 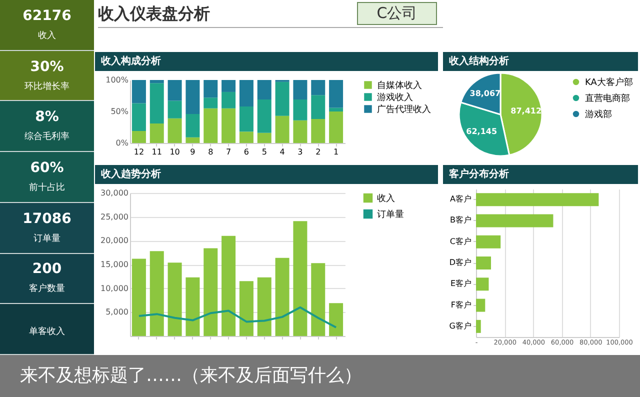 What do you see at coordinates (238, 317) in the screenshot?
I see `line-series` at bounding box center [238, 317].